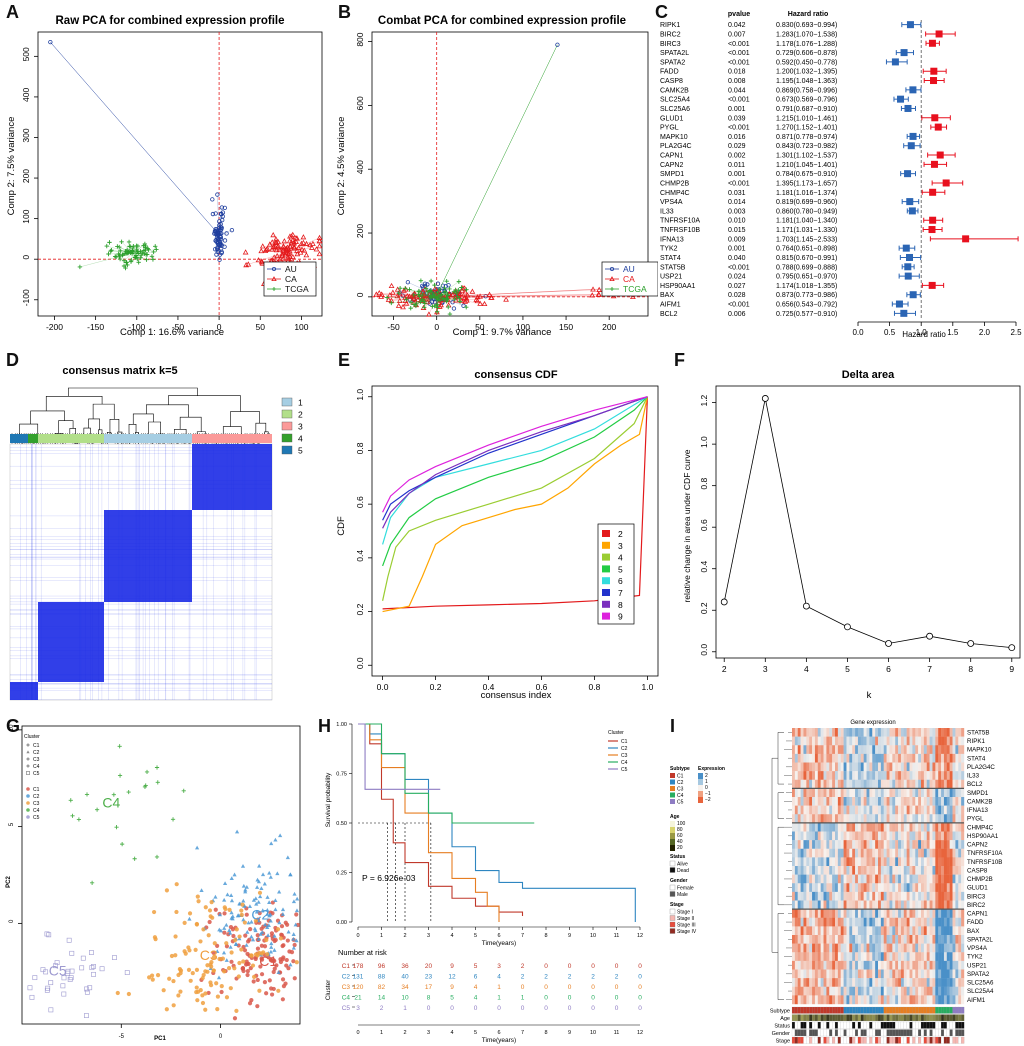 Image resolution: width=1024 pixels, height=1046 pixels. I want to click on risk-count: 88, so click(382, 977).